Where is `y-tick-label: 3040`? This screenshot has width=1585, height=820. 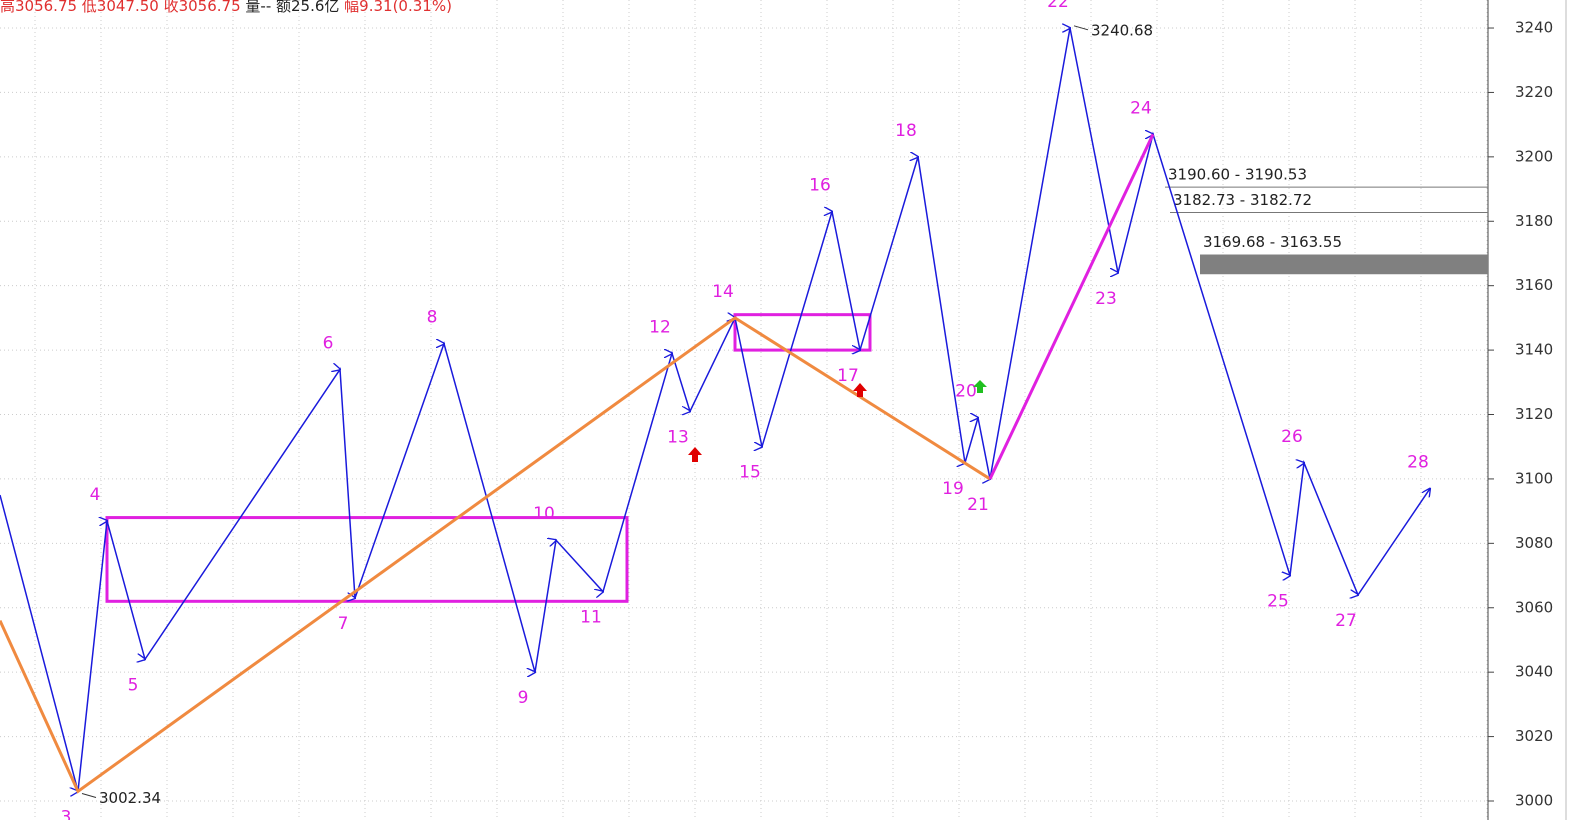 y-tick-label: 3040 is located at coordinates (1534, 672).